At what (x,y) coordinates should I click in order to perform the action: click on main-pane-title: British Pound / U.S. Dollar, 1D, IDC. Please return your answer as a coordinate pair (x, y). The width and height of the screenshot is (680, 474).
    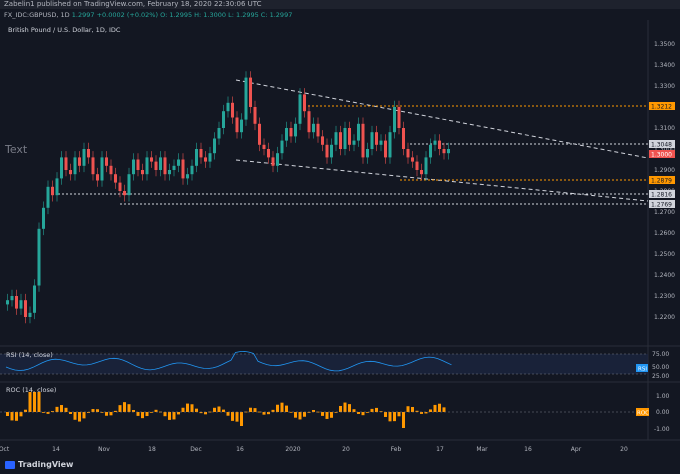
    Looking at the image, I should click on (64, 30).